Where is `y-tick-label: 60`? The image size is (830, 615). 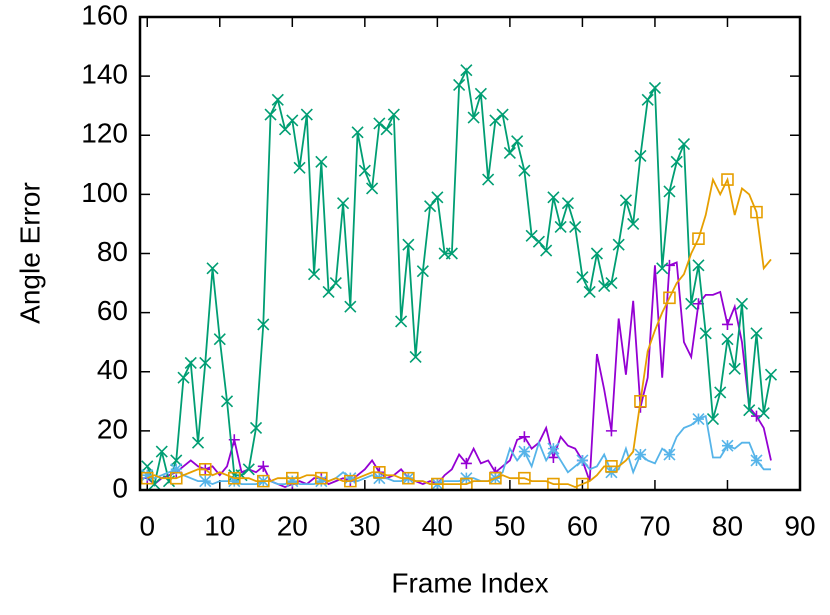 y-tick-label: 60 is located at coordinates (112, 310).